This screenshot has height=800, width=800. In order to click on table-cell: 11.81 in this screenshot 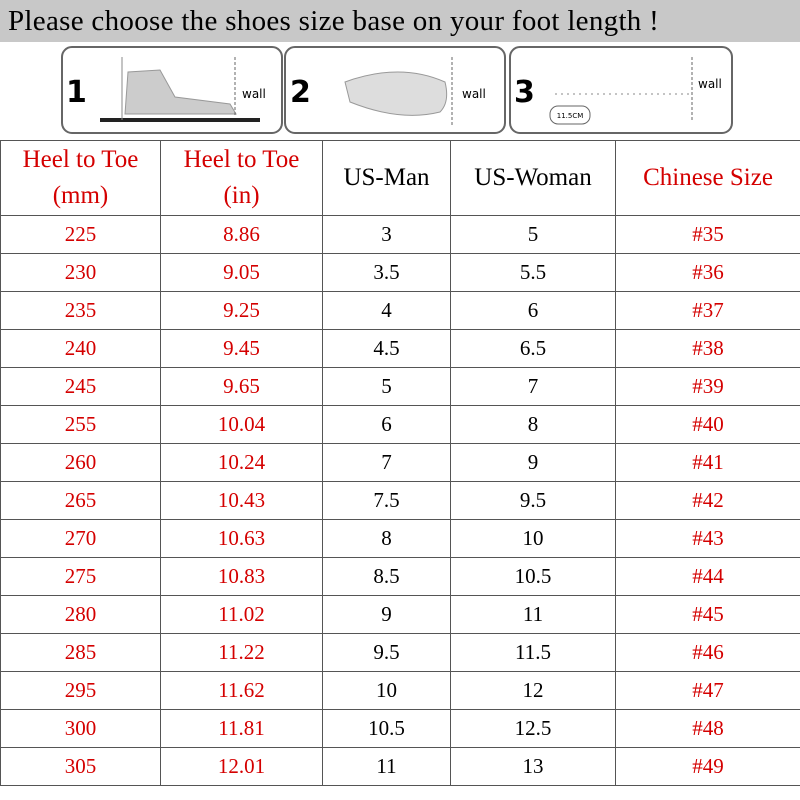, I will do `click(241, 728)`.